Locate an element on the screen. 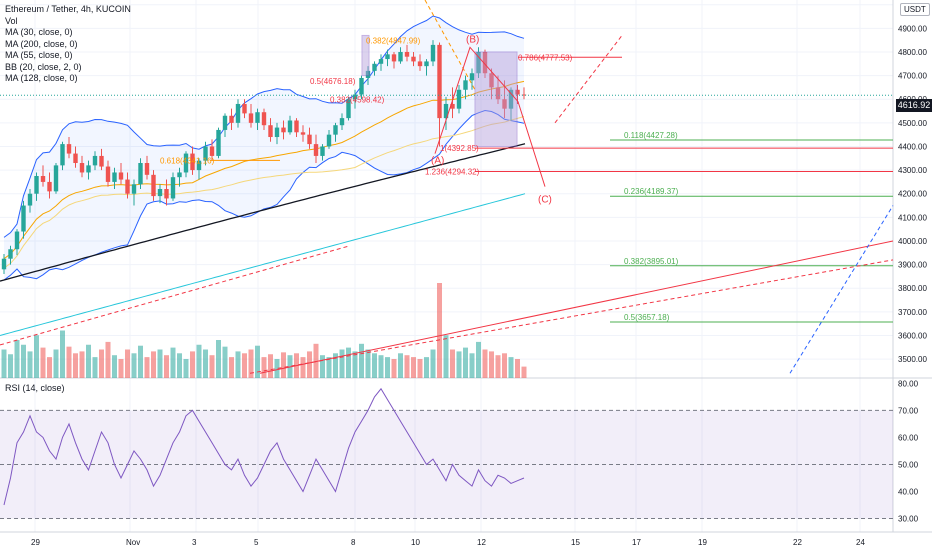 This screenshot has height=550, width=932. chart-annotation: 0.786(4777.53) is located at coordinates (545, 57).